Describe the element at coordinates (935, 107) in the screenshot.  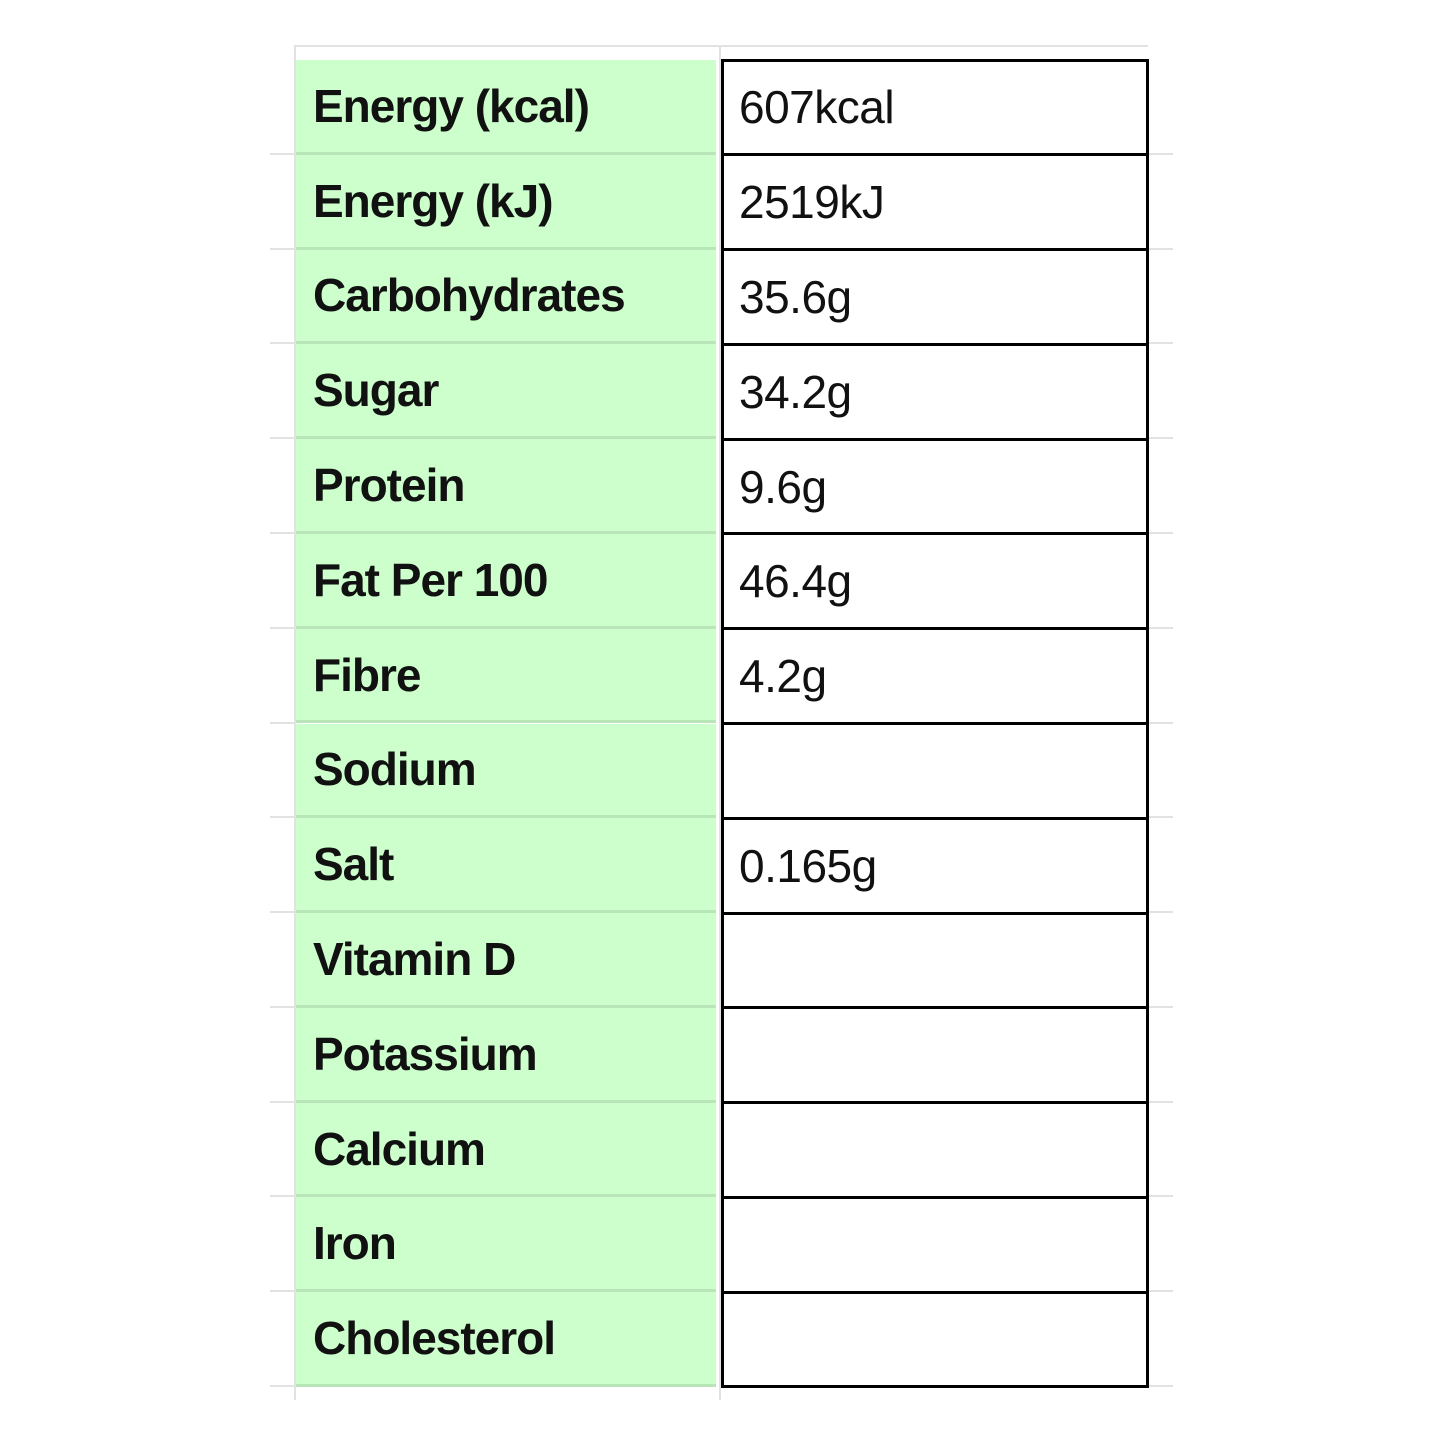
I see `value-cell: 607kcal` at that location.